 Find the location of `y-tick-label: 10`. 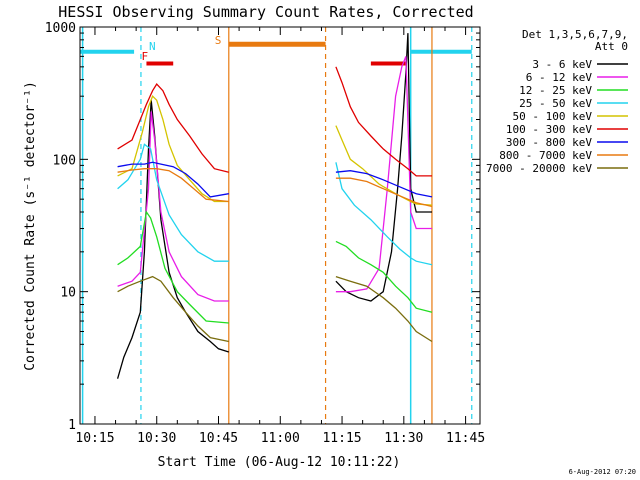

y-tick-label: 10 is located at coordinates (68, 293).